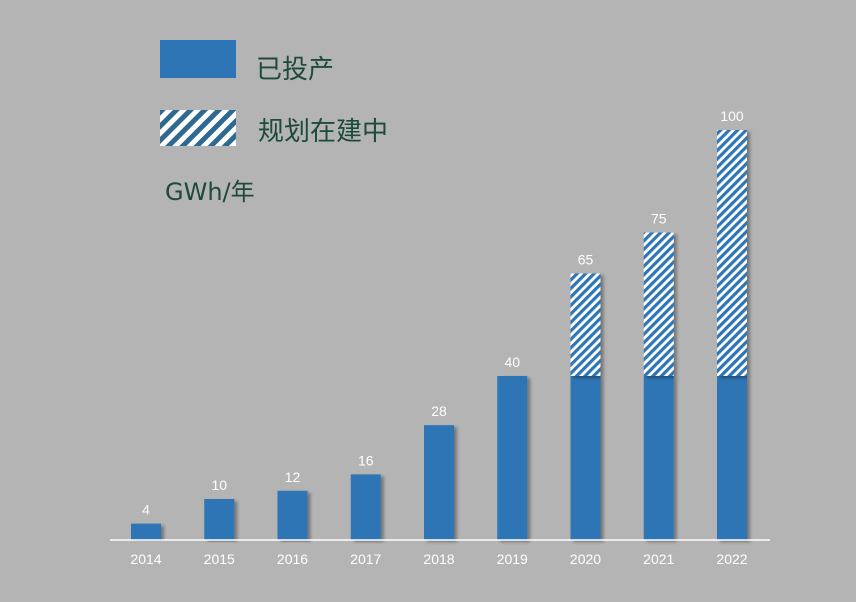  Describe the element at coordinates (439, 482) in the screenshot. I see `bar-operating-2018` at that location.